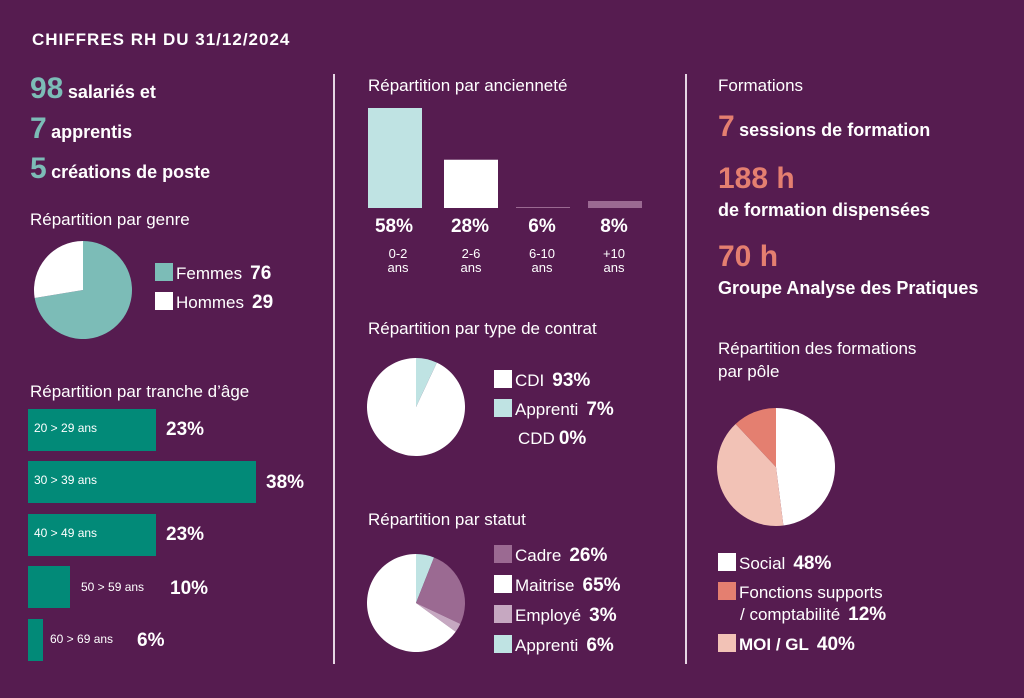 Image resolution: width=1024 pixels, height=698 pixels. Describe the element at coordinates (209, 273) in the screenshot. I see `legend-label: Femmes` at that location.